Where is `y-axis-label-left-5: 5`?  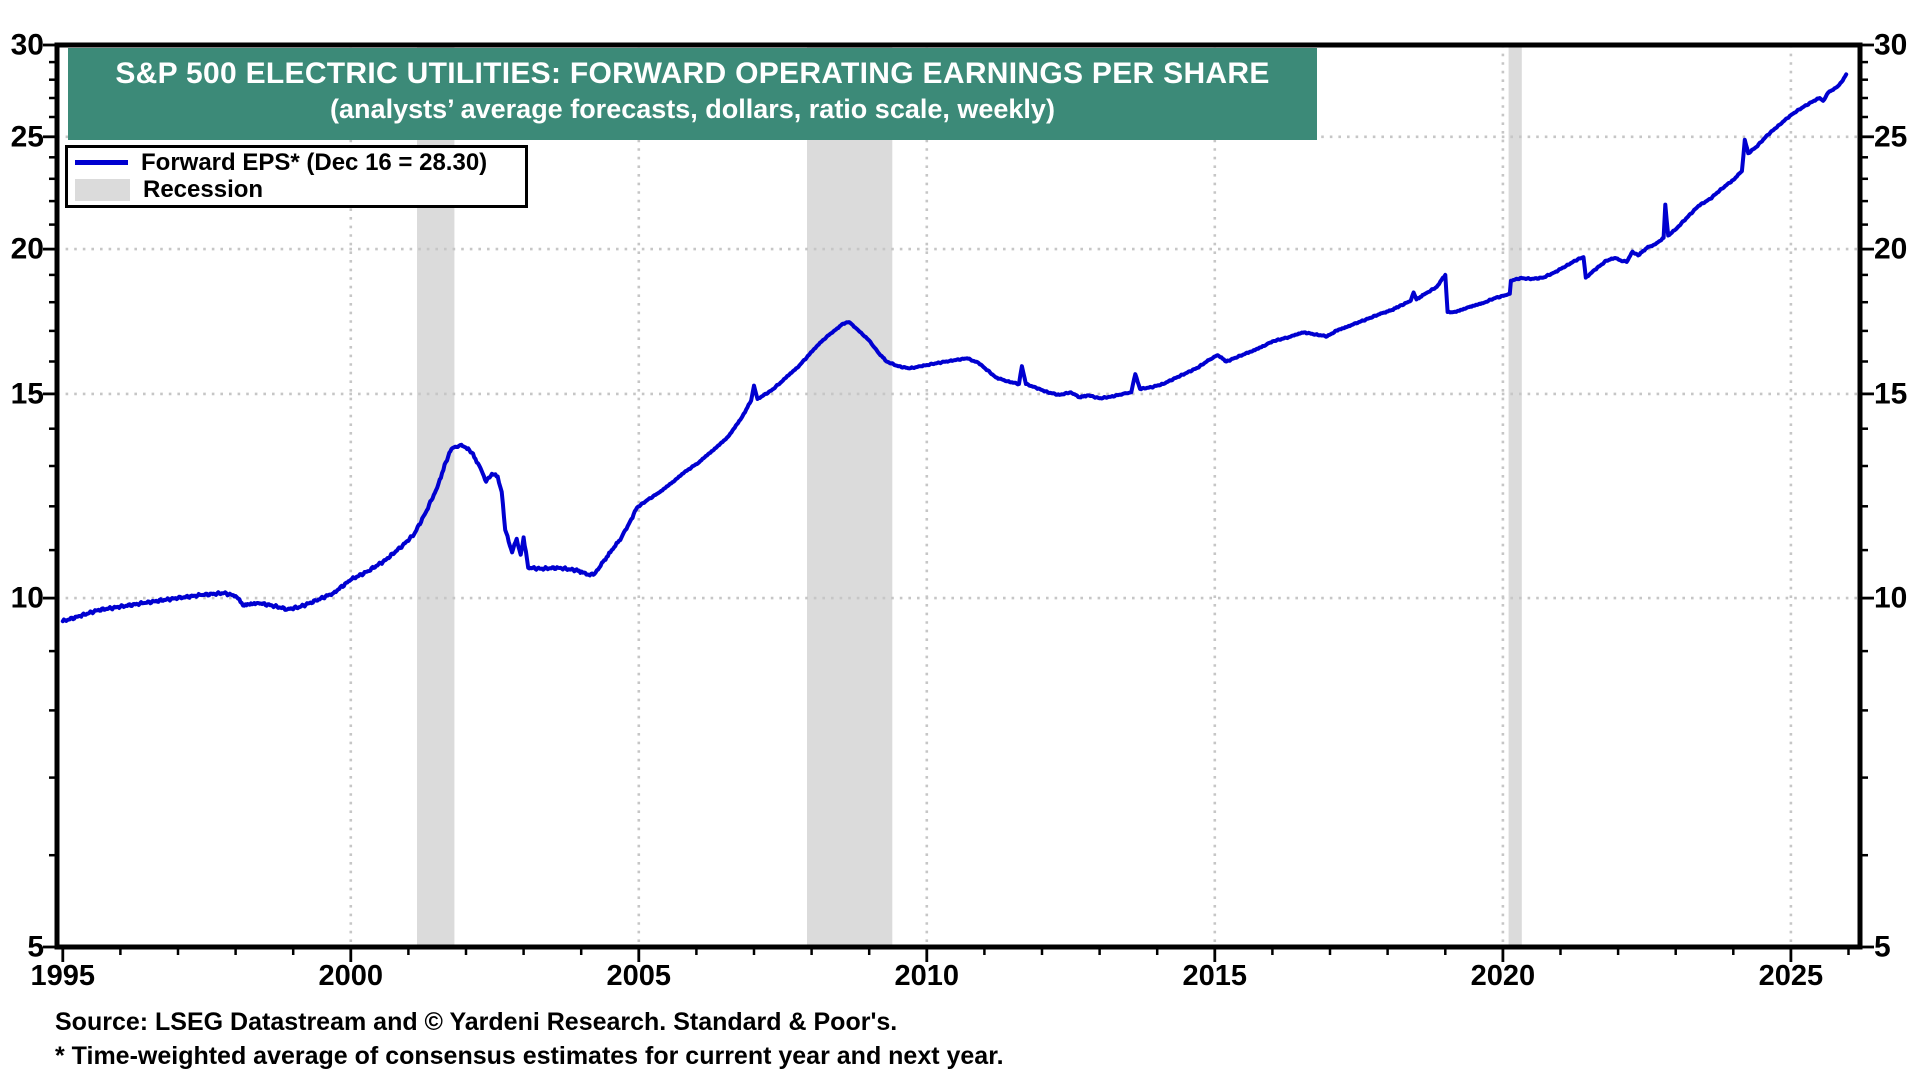
y-axis-label-left-5: 5 is located at coordinates (35, 947).